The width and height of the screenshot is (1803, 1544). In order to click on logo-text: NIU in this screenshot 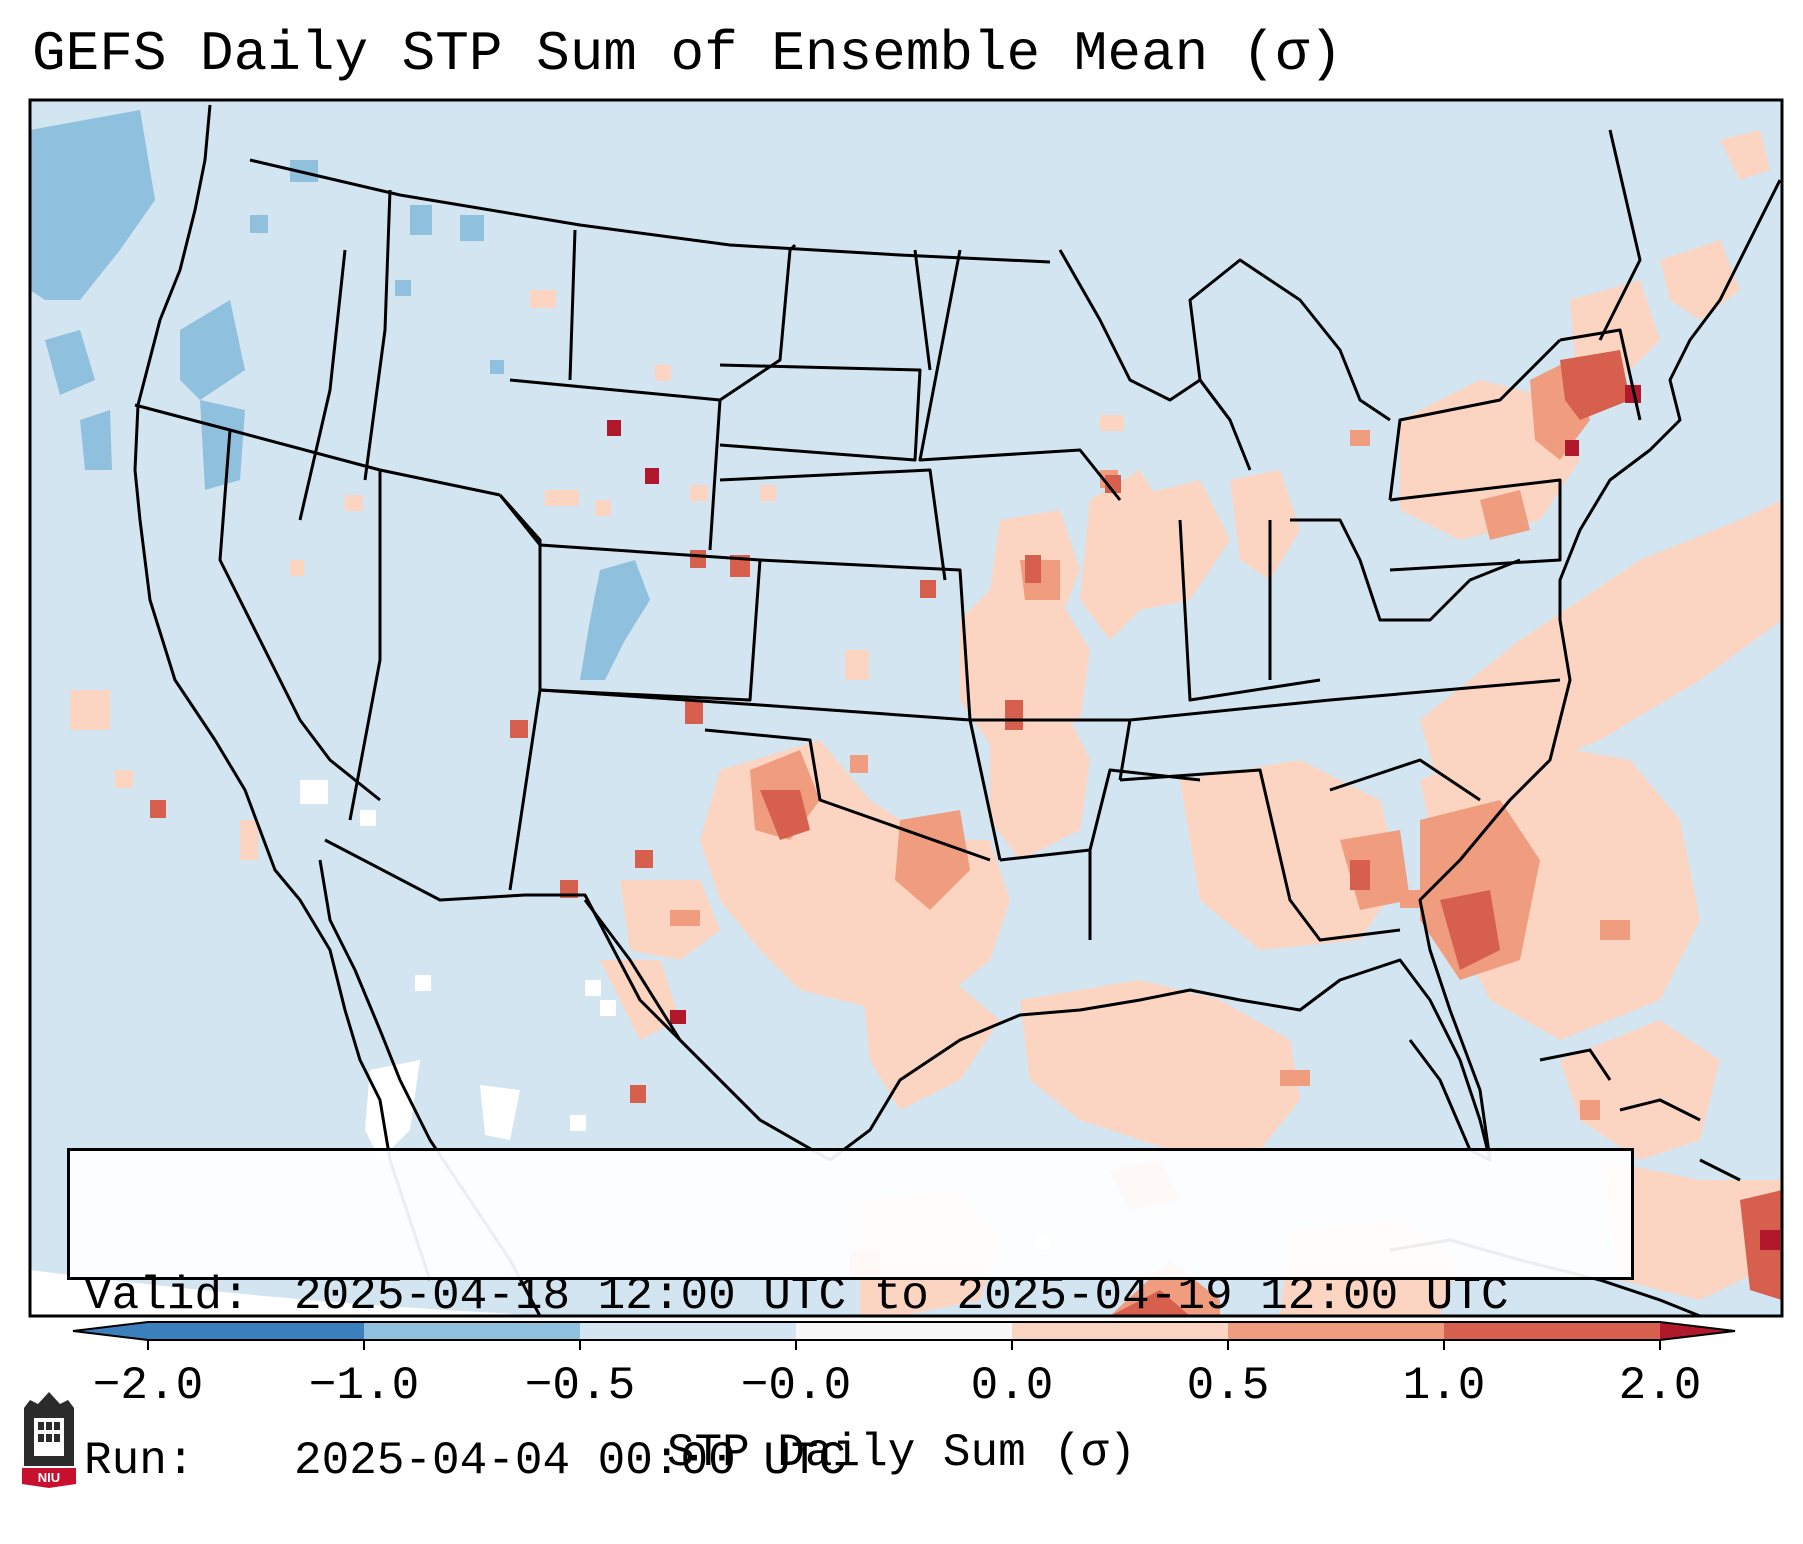, I will do `click(49, 1477)`.